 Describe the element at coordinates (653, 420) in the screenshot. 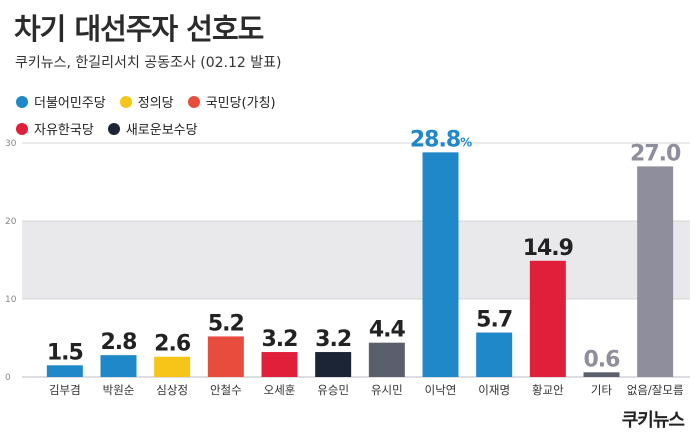

I see `brand-logo-text: 쿠키뉴스` at that location.